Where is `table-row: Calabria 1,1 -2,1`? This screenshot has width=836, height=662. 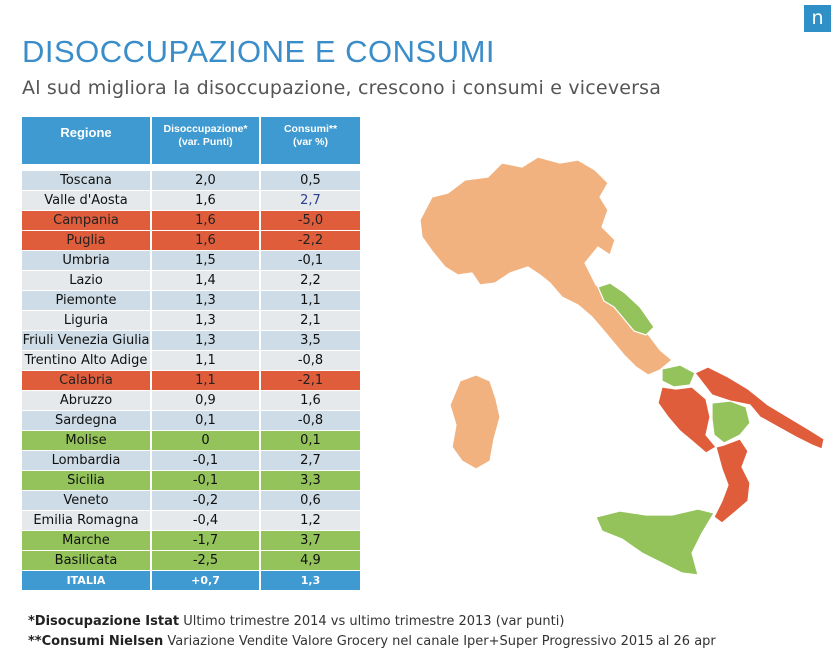 table-row: Calabria 1,1 -2,1 is located at coordinates (192, 380).